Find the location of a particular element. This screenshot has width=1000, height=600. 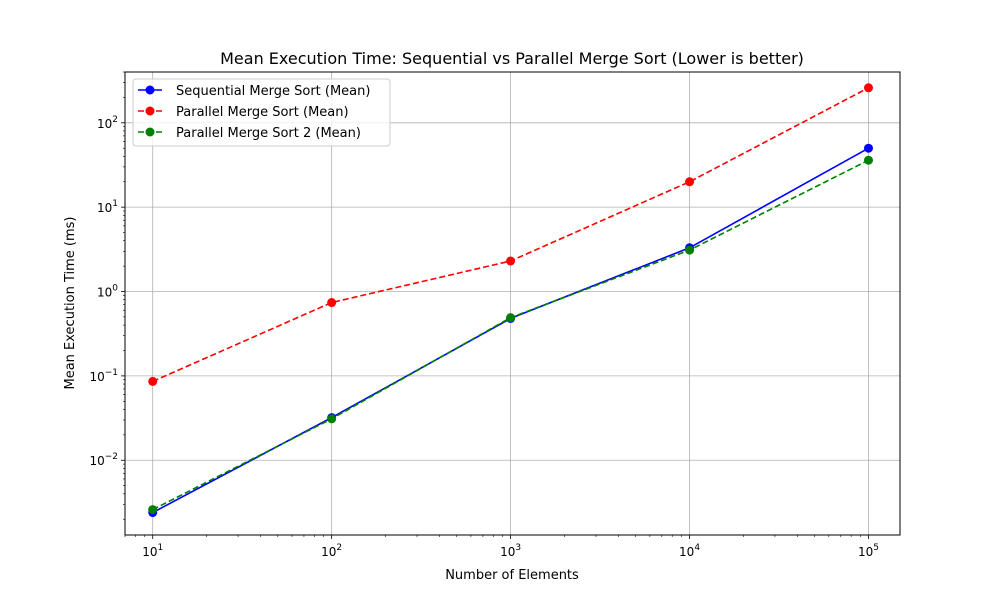

x-axis: 10¹ 10² 10³ 10⁴ 10⁵ is located at coordinates (501, 547).